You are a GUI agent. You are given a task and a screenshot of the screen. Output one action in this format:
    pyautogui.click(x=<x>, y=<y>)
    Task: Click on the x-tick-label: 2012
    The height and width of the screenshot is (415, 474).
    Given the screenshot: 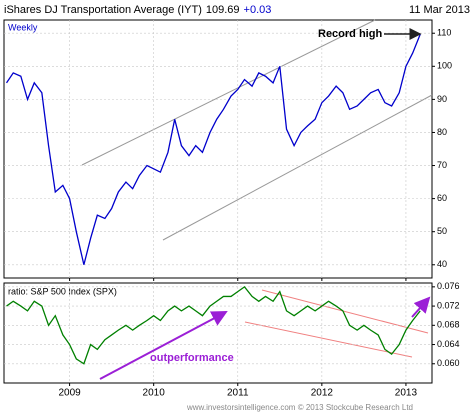 What is the action you would take?
    pyautogui.click(x=322, y=393)
    